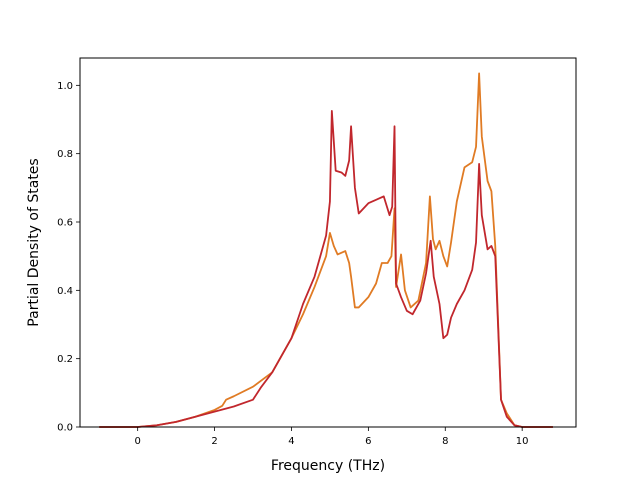  What do you see at coordinates (522, 441) in the screenshot?
I see `x-tick-label: 10` at bounding box center [522, 441].